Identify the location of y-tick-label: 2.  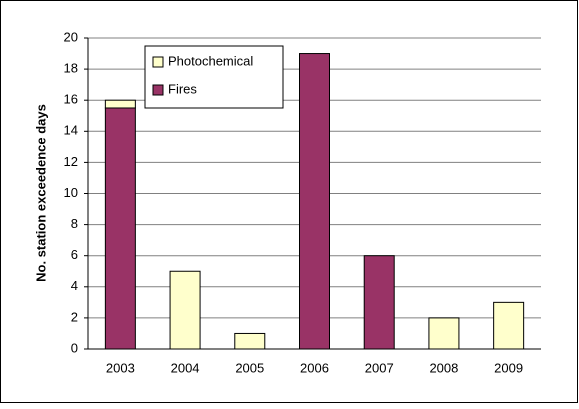
(74, 316).